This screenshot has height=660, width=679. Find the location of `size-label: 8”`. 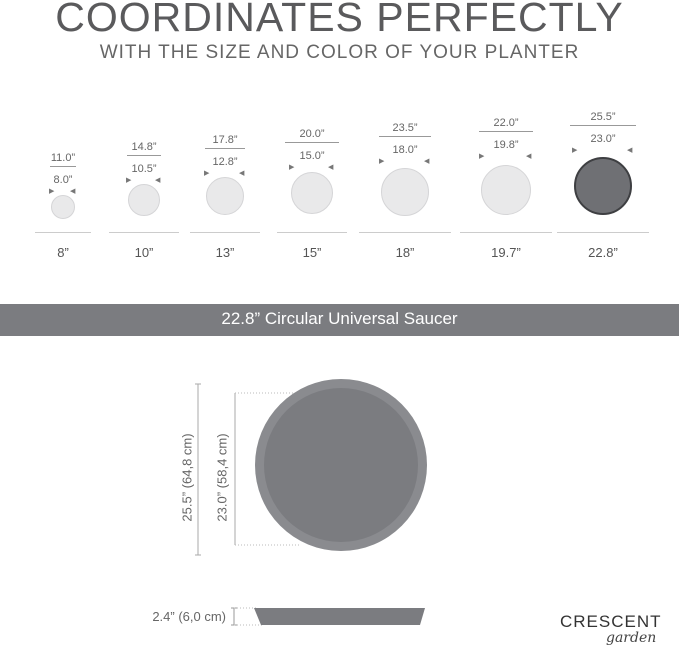

size-label: 8” is located at coordinates (63, 252).